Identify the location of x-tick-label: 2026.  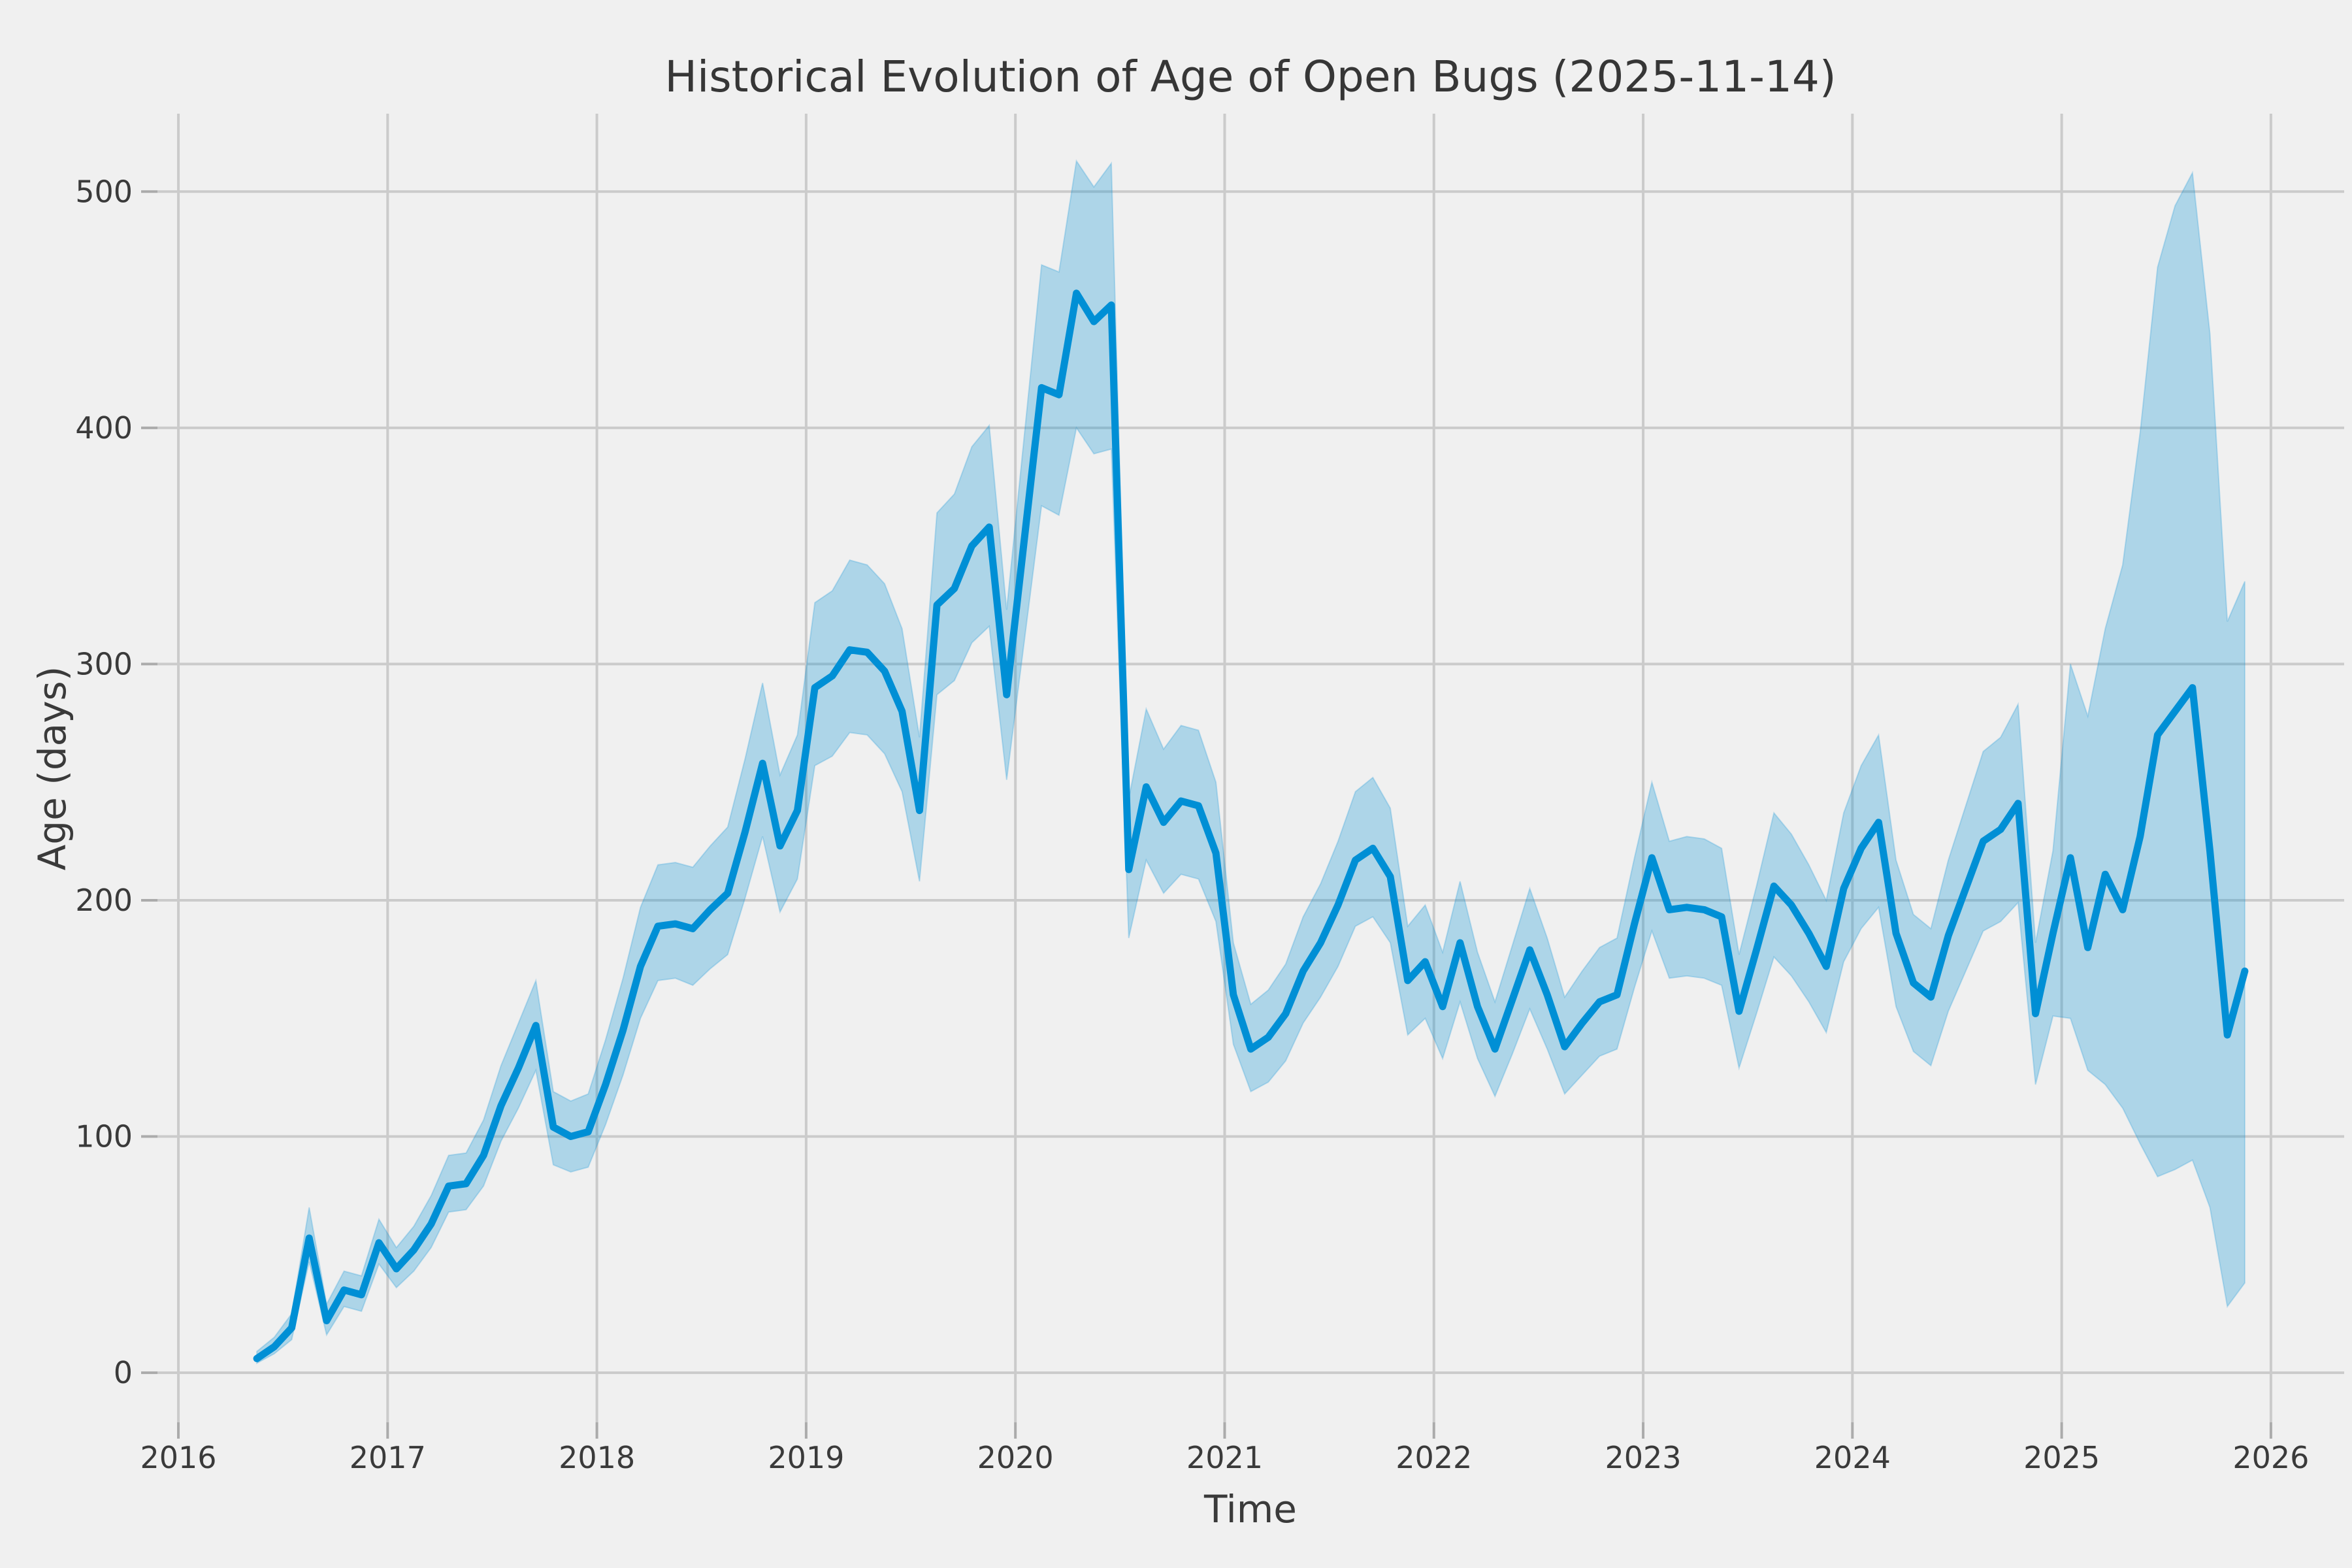
(2270, 1457).